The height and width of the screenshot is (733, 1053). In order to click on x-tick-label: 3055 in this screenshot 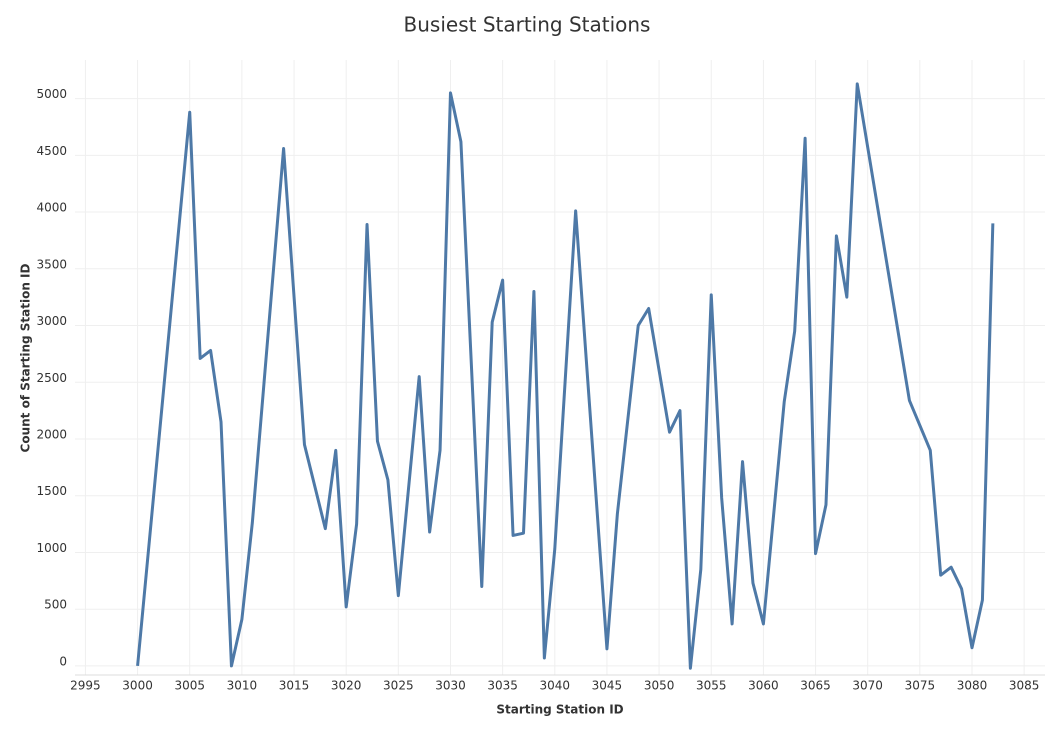, I will do `click(711, 686)`.